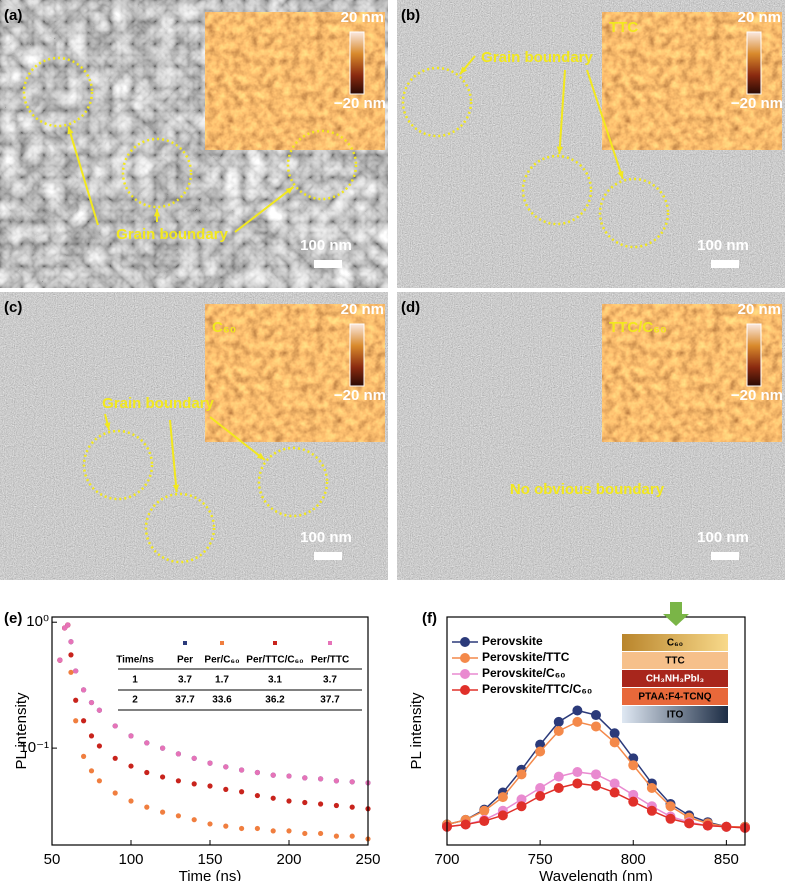 Image resolution: width=785 pixels, height=881 pixels. Describe the element at coordinates (224, 327) in the screenshot. I see `sample-label: C₆₀` at that location.